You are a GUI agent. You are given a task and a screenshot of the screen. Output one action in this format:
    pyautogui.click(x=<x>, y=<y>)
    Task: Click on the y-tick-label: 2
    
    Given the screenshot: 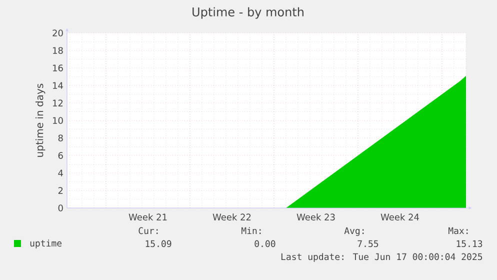 What is the action you would take?
    pyautogui.click(x=60, y=190)
    